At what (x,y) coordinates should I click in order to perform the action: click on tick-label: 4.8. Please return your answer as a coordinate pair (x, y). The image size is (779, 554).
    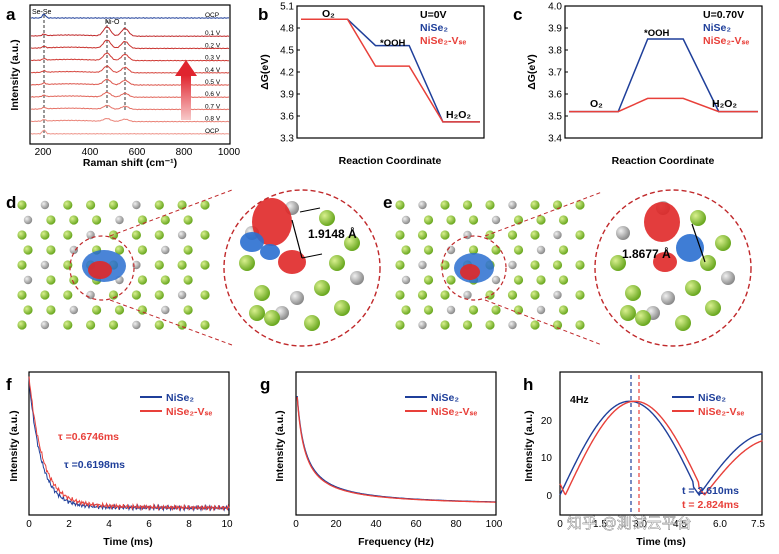
    Looking at the image, I should click on (287, 29).